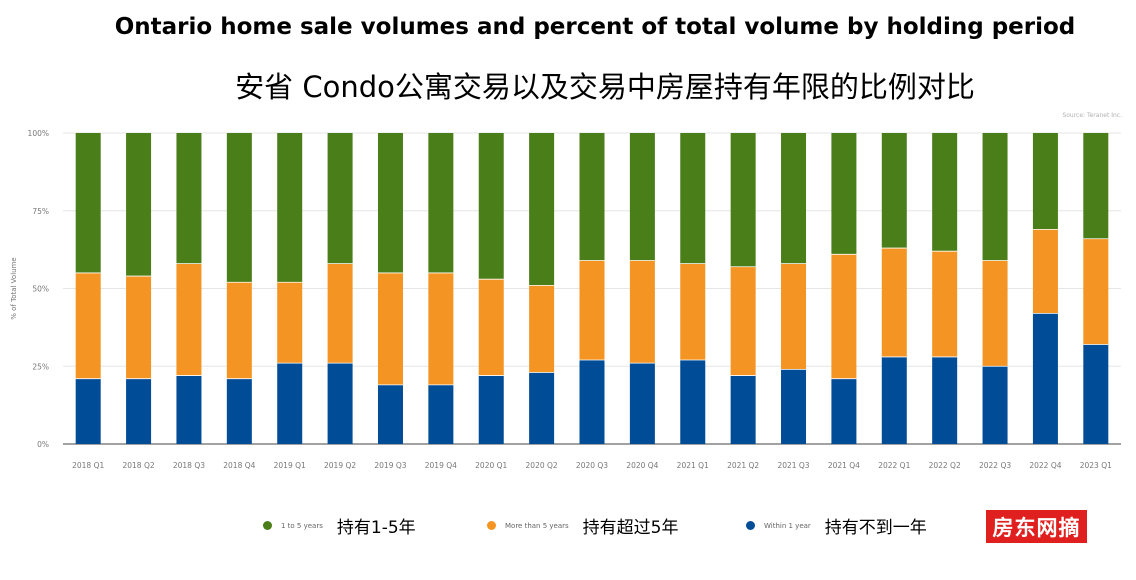  I want to click on x-tick-label: 2019 Q4, so click(441, 465).